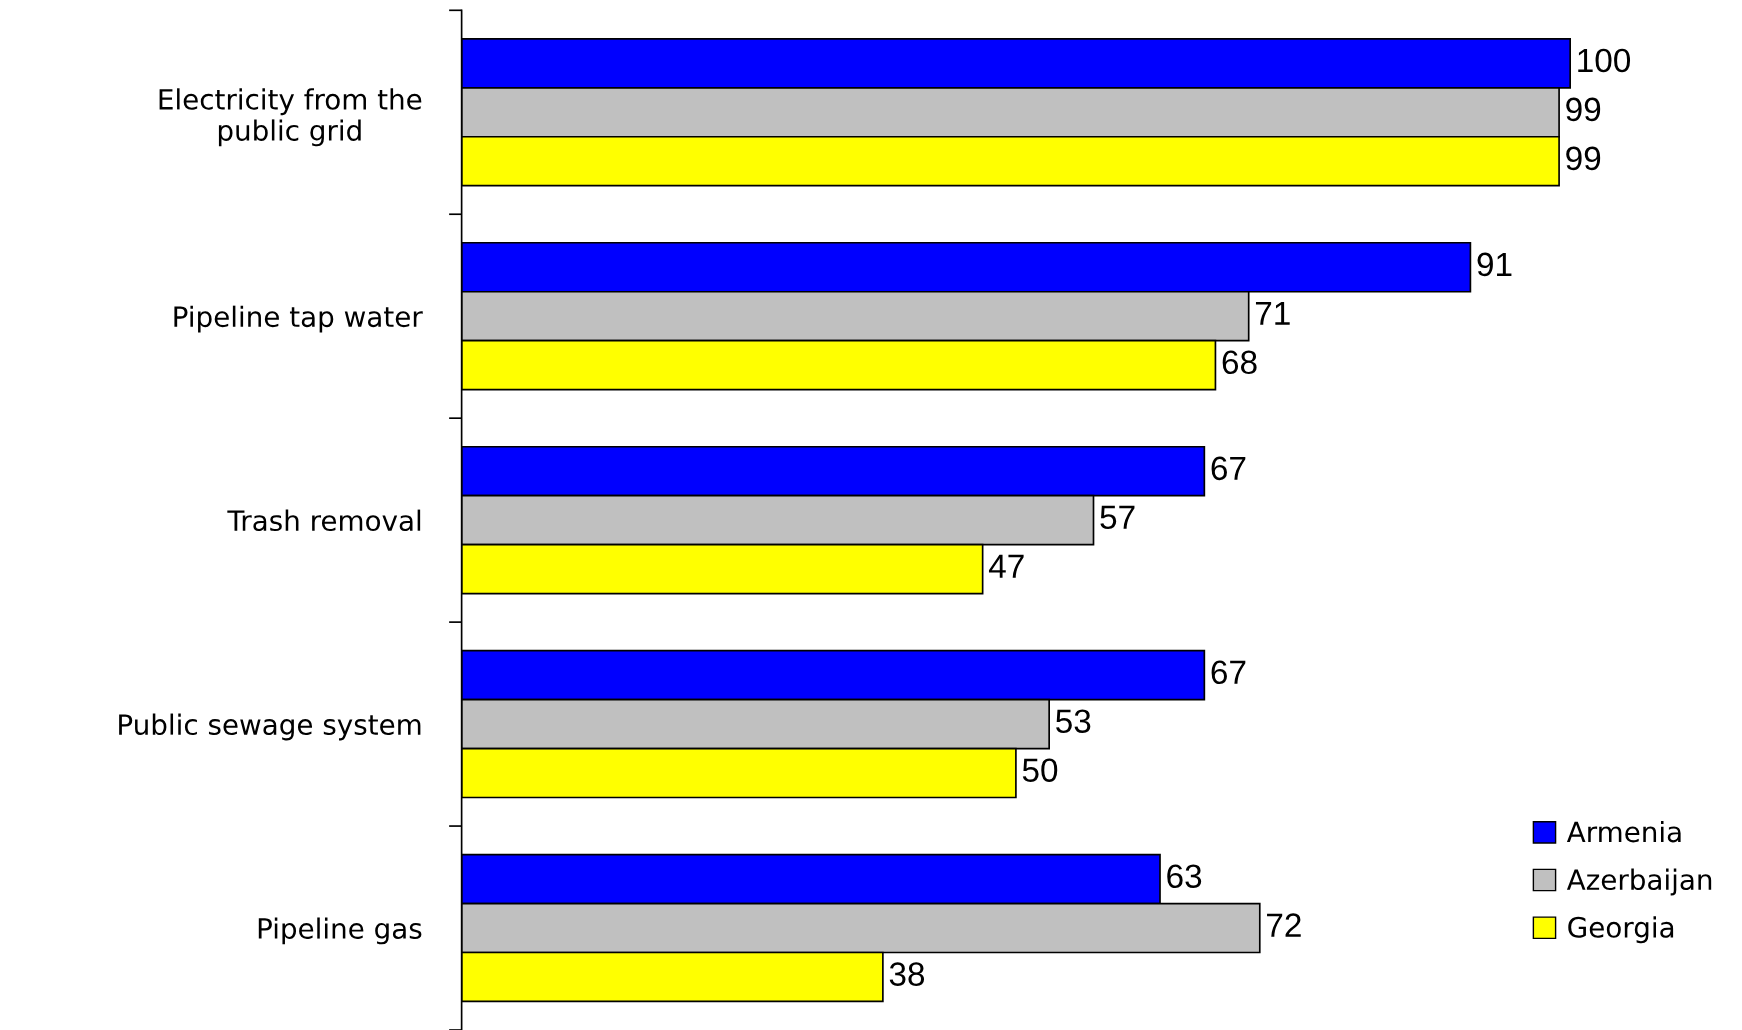  Describe the element at coordinates (907, 974) in the screenshot. I see `data-label: 38` at that location.